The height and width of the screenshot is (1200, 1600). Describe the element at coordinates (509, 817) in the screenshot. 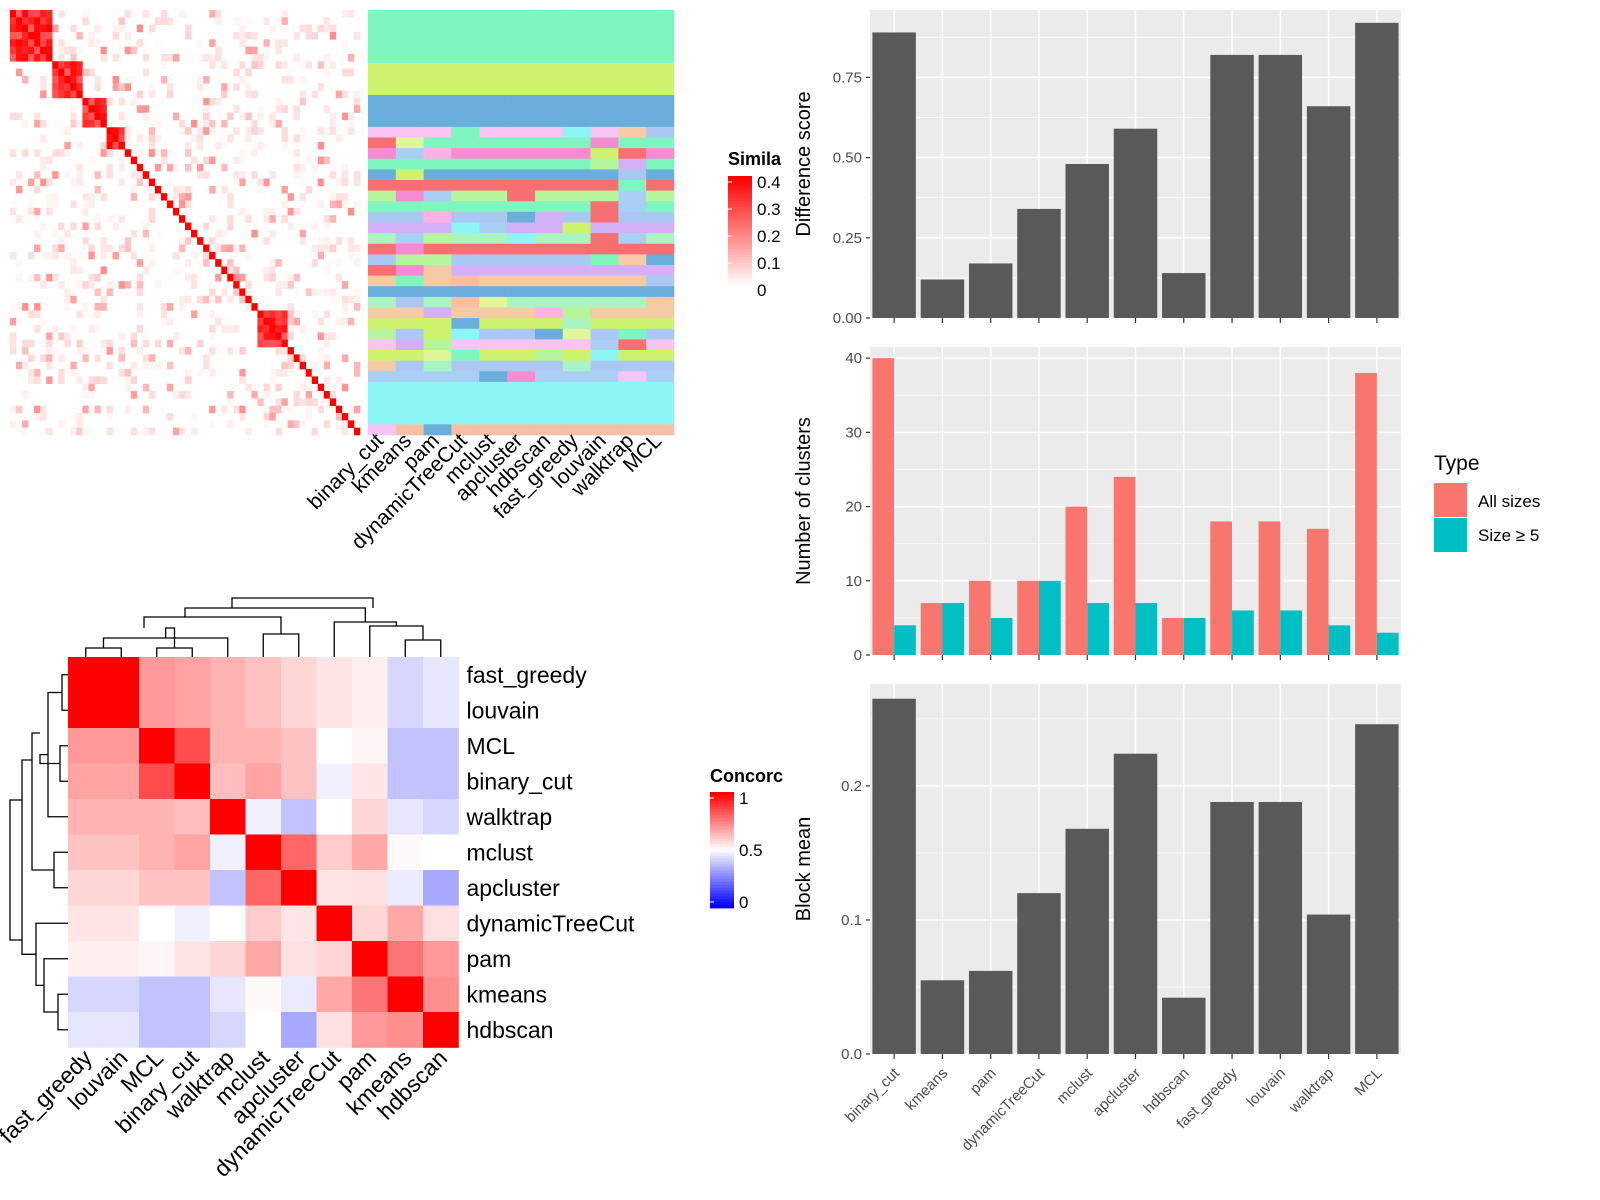

I see `concordance-row-label: walktrap` at that location.